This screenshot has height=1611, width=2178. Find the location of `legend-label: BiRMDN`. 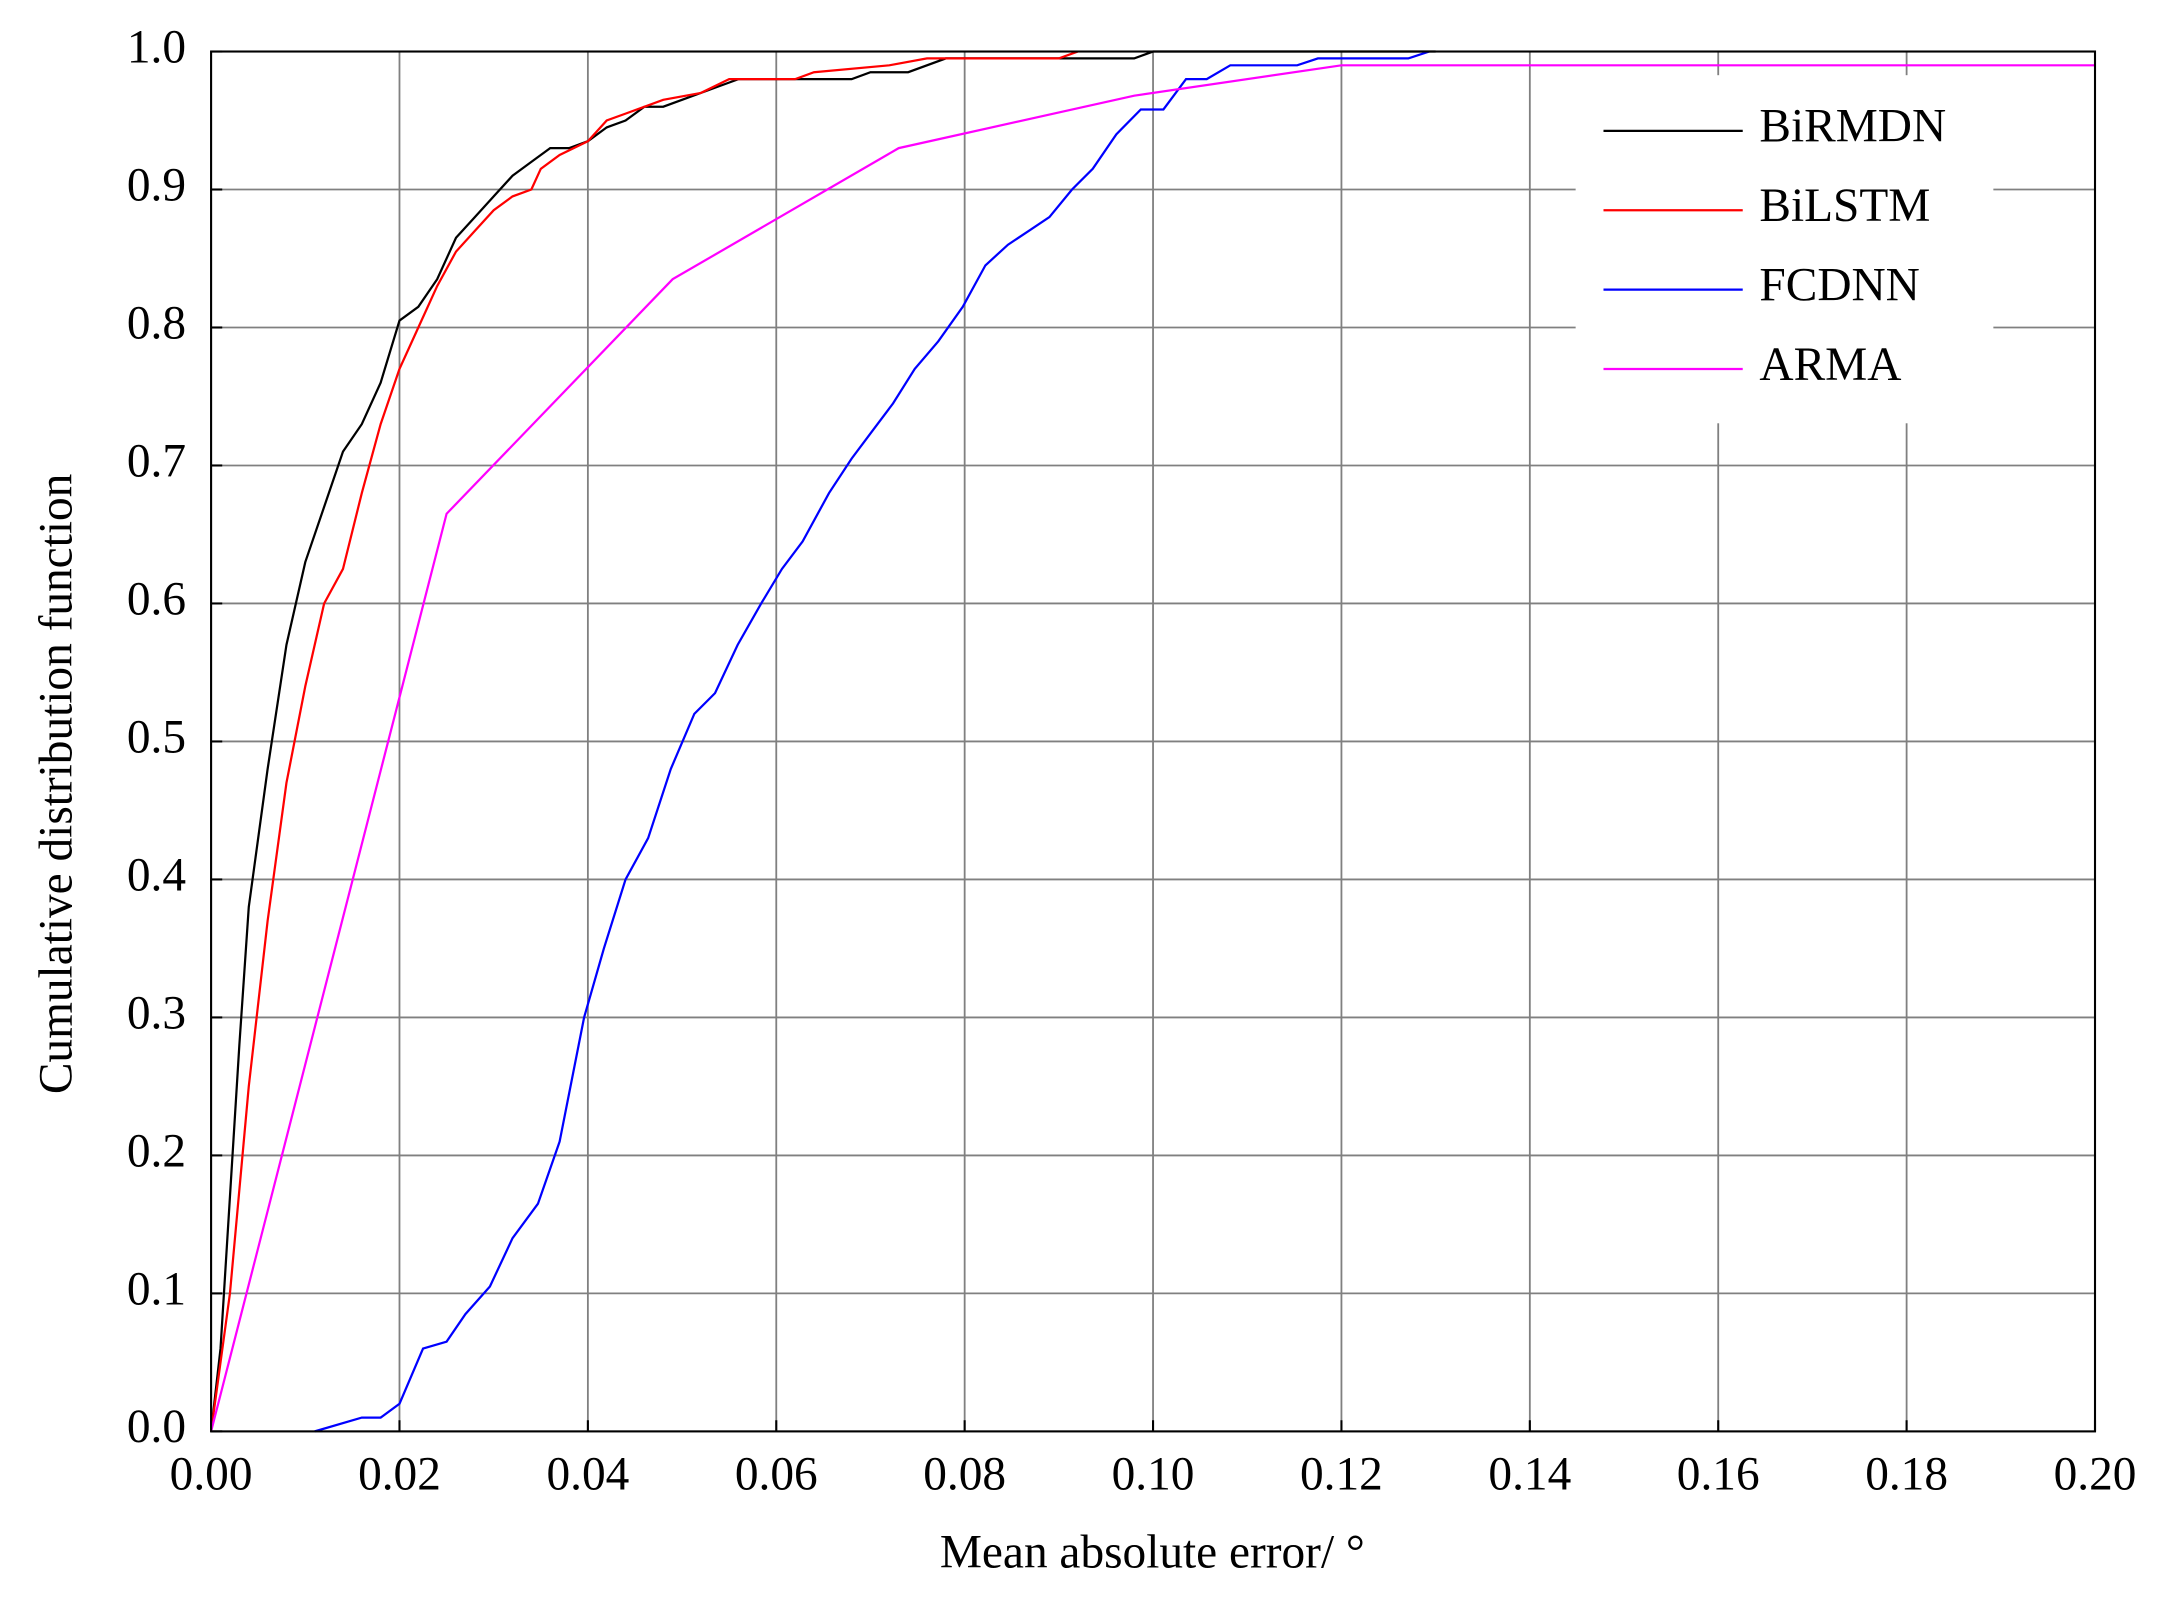

legend-label: BiRMDN is located at coordinates (1852, 127).